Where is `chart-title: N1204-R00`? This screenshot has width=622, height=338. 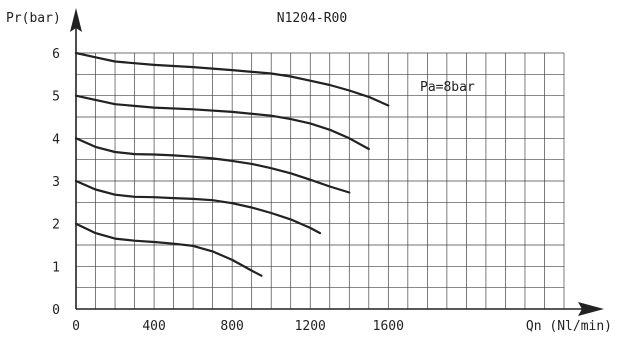
chart-title: N1204-R00 is located at coordinates (312, 18).